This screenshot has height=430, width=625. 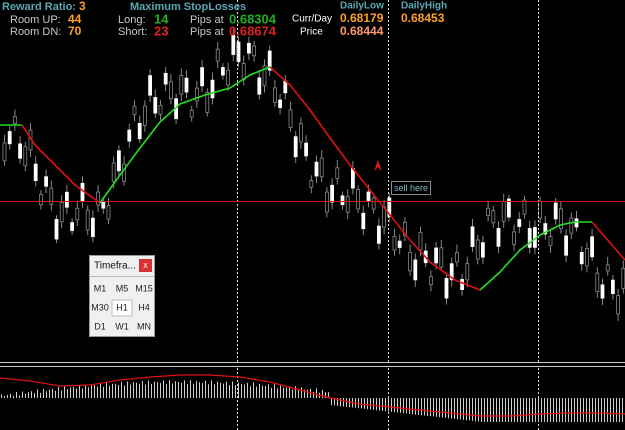 I want to click on price-value: 0.68444, so click(x=362, y=31).